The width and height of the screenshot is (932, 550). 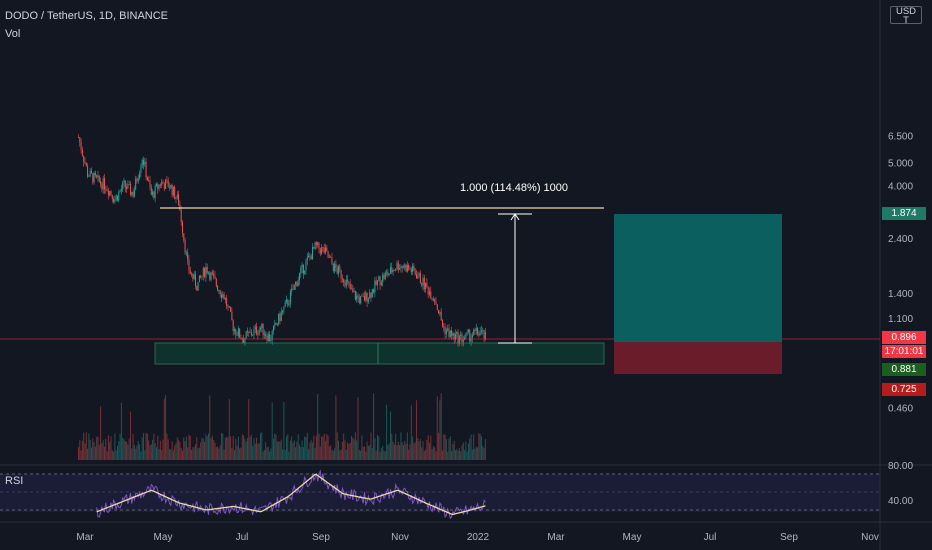 I want to click on currency-badge: USD T, so click(x=906, y=15).